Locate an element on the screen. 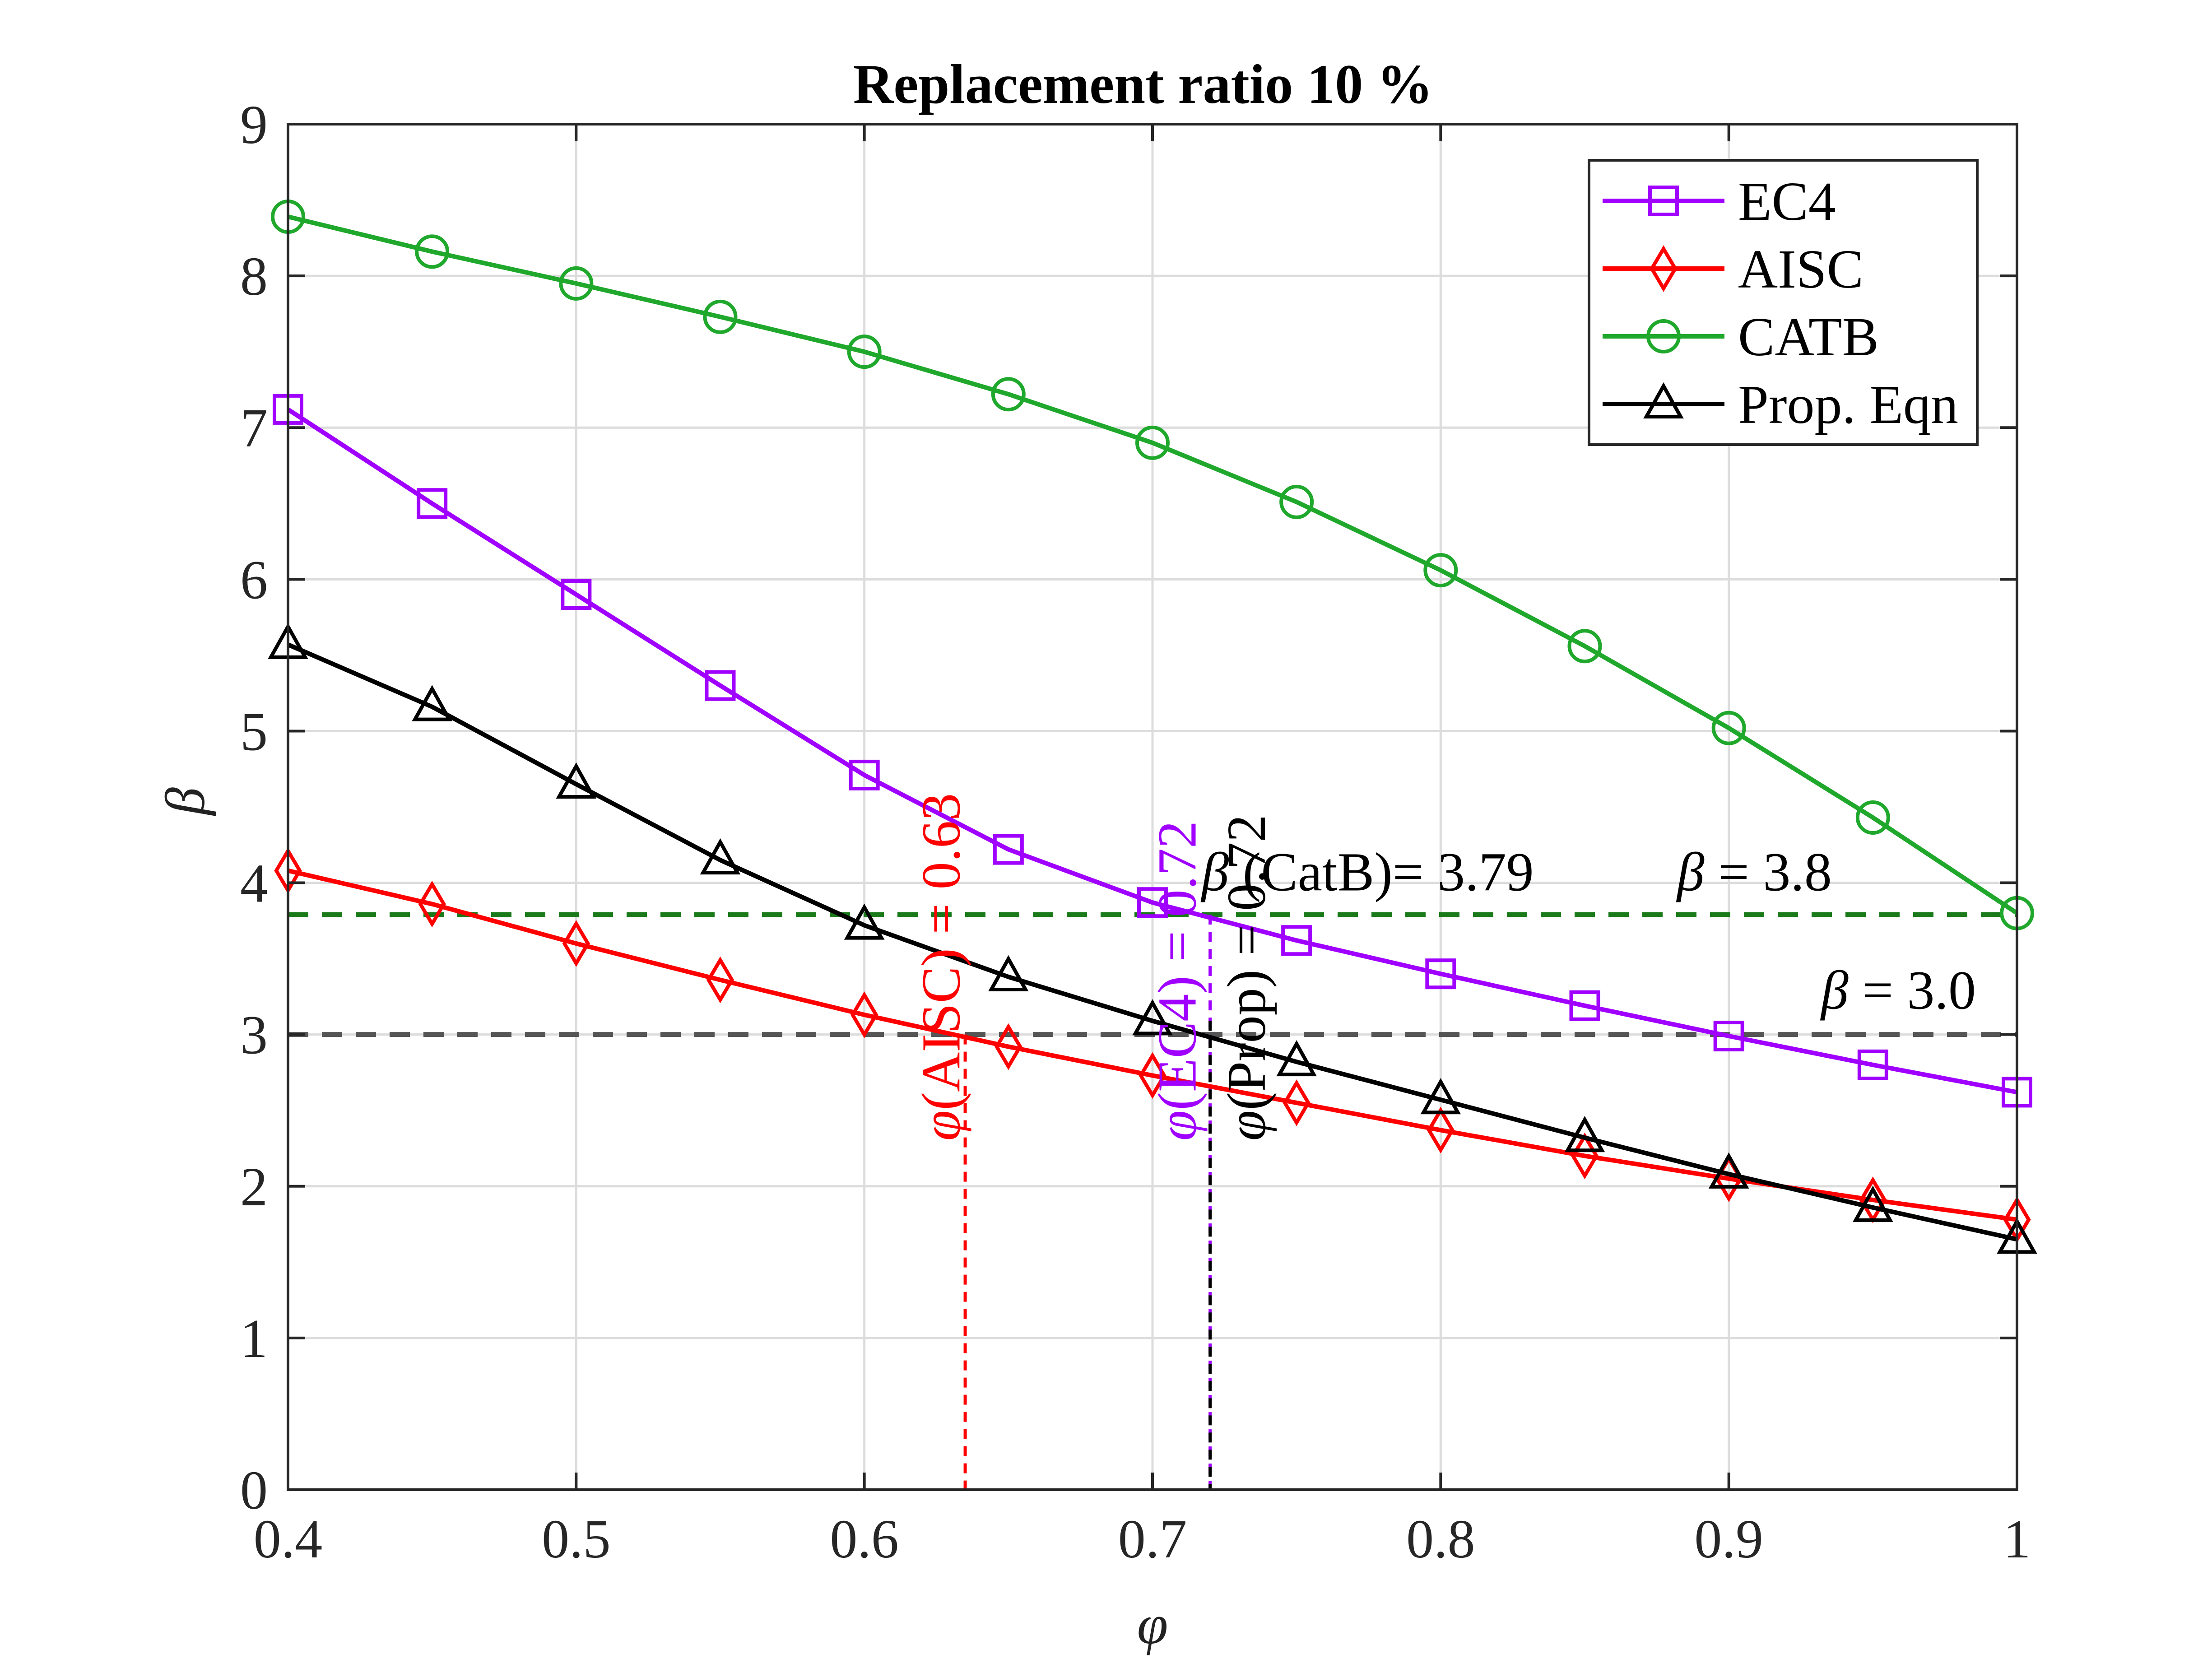 The width and height of the screenshot is (2212, 1659). legend-entry: CATB is located at coordinates (1741, 337).